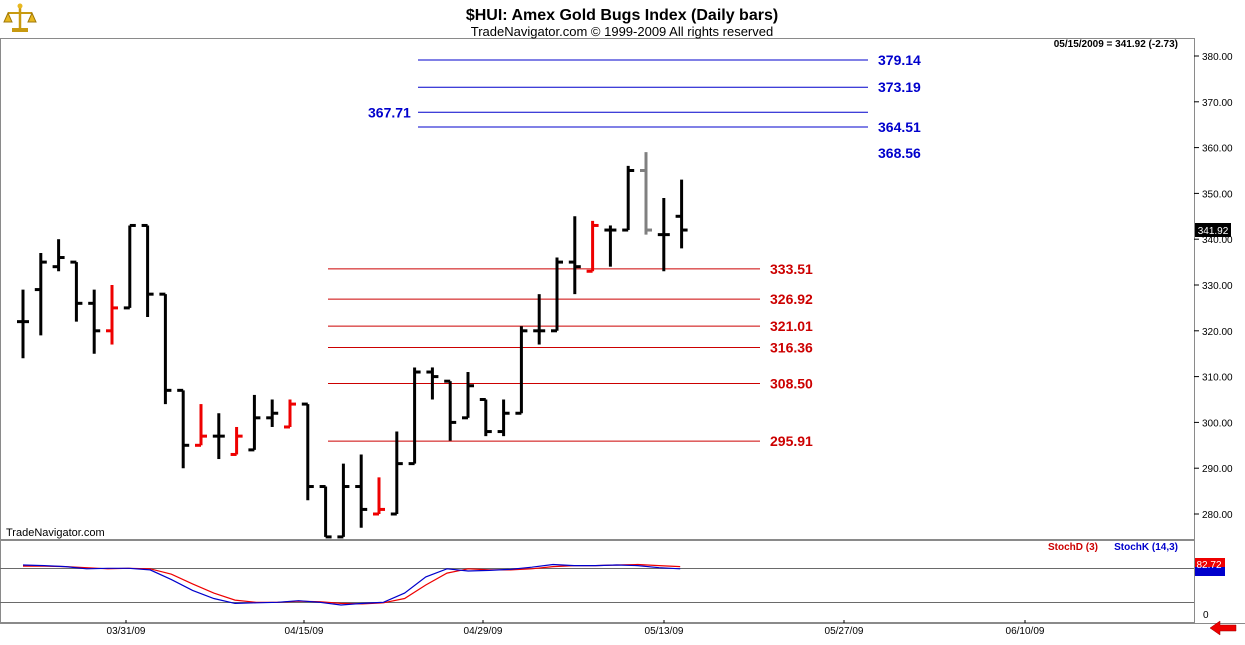 The height and width of the screenshot is (645, 1245). What do you see at coordinates (1146, 547) in the screenshot?
I see `stoch-k-label: StochK (14,3)` at bounding box center [1146, 547].